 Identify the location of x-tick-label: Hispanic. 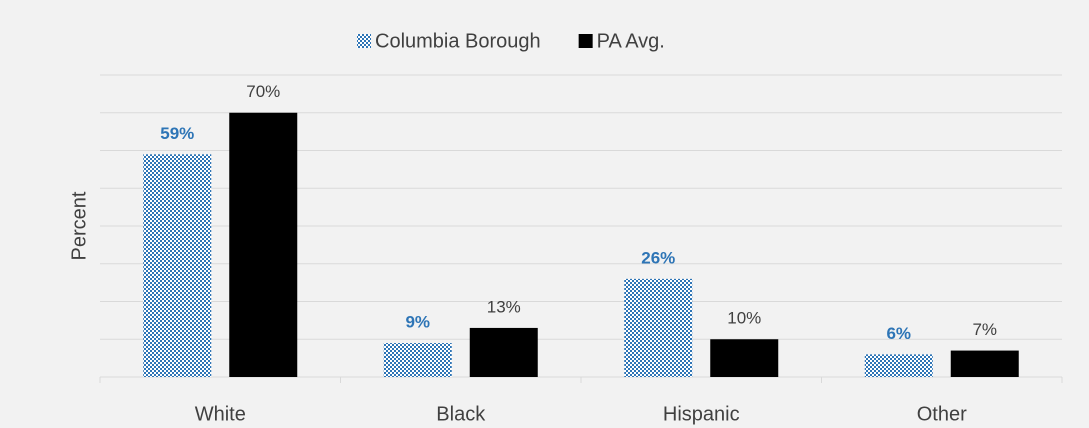
(701, 414).